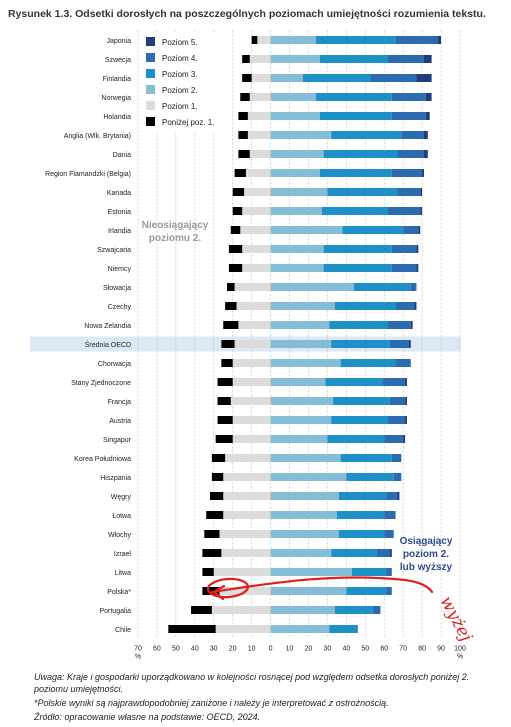 The height and width of the screenshot is (727, 511). I want to click on annotation-left-line2: poziomu 2., so click(175, 238).